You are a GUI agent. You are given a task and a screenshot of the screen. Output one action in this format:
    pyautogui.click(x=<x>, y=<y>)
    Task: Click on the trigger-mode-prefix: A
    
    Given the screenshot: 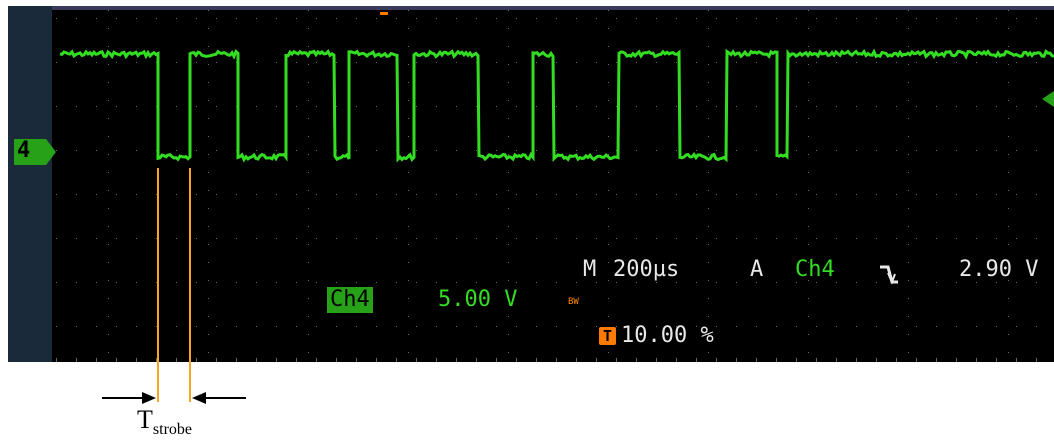 What is the action you would take?
    pyautogui.click(x=757, y=269)
    